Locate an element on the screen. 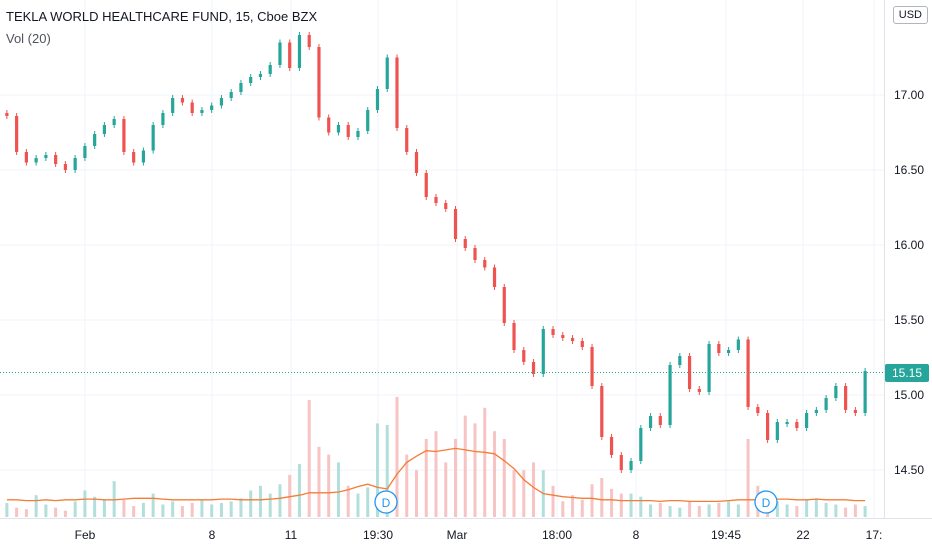 The width and height of the screenshot is (932, 550). dividend-marker is located at coordinates (386, 502).